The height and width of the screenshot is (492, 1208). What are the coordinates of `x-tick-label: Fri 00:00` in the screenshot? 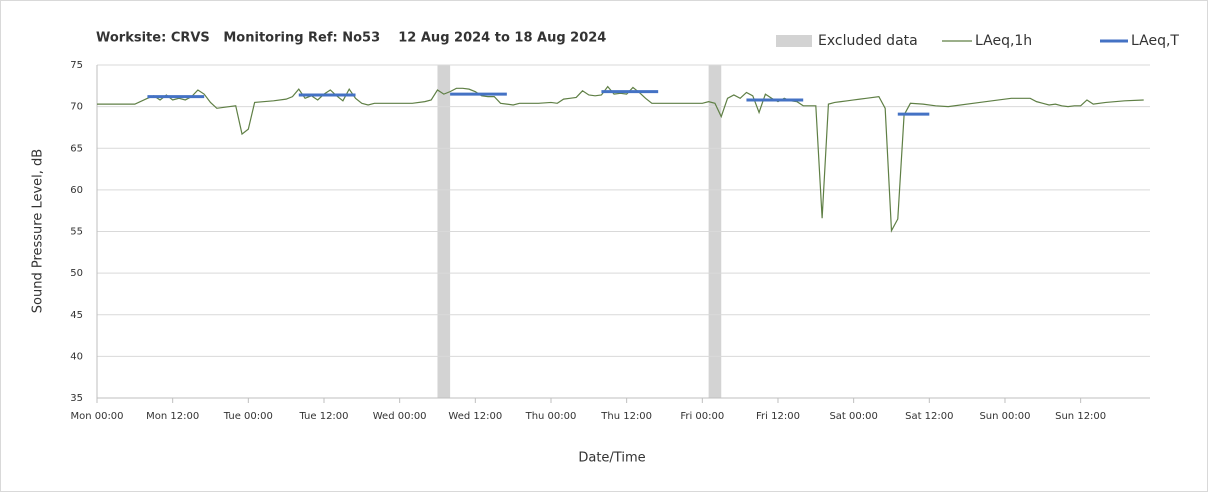 It's located at (702, 416).